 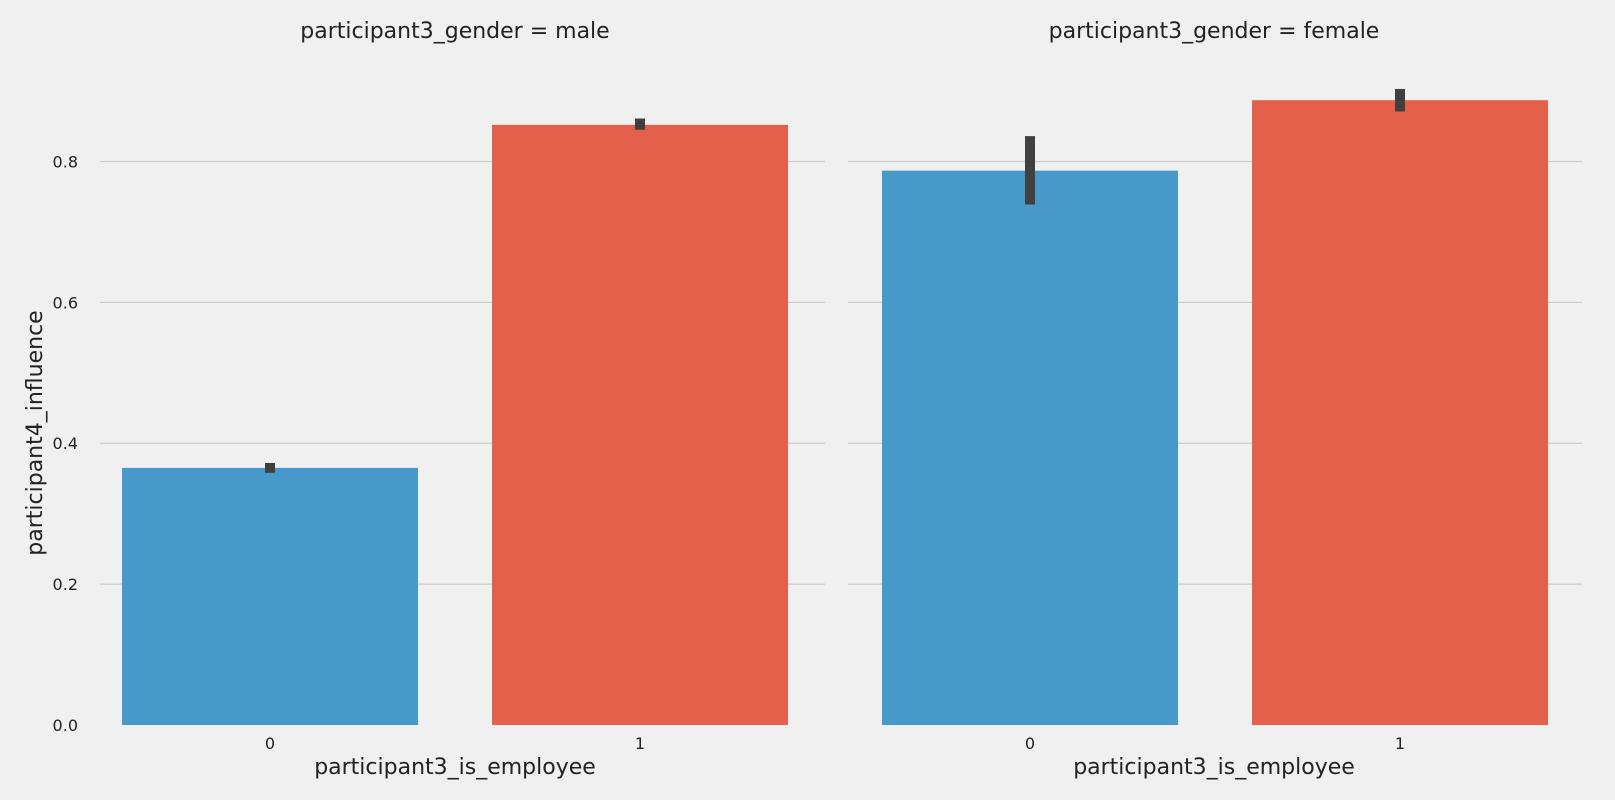 I want to click on x-axis-label-male: participant3_is_employee, so click(x=455, y=767).